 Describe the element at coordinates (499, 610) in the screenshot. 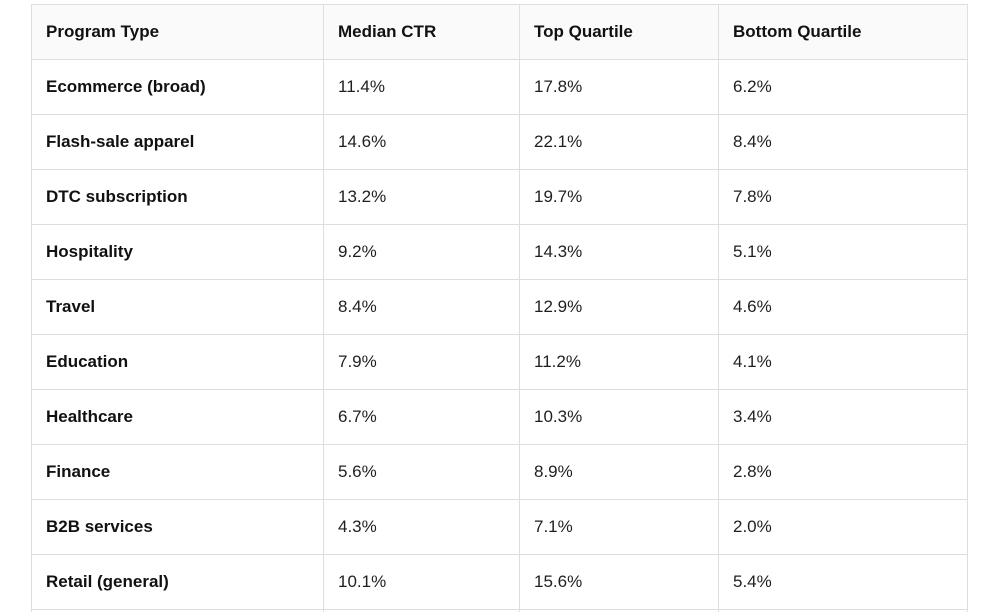

I see `table-row-cut-off` at that location.